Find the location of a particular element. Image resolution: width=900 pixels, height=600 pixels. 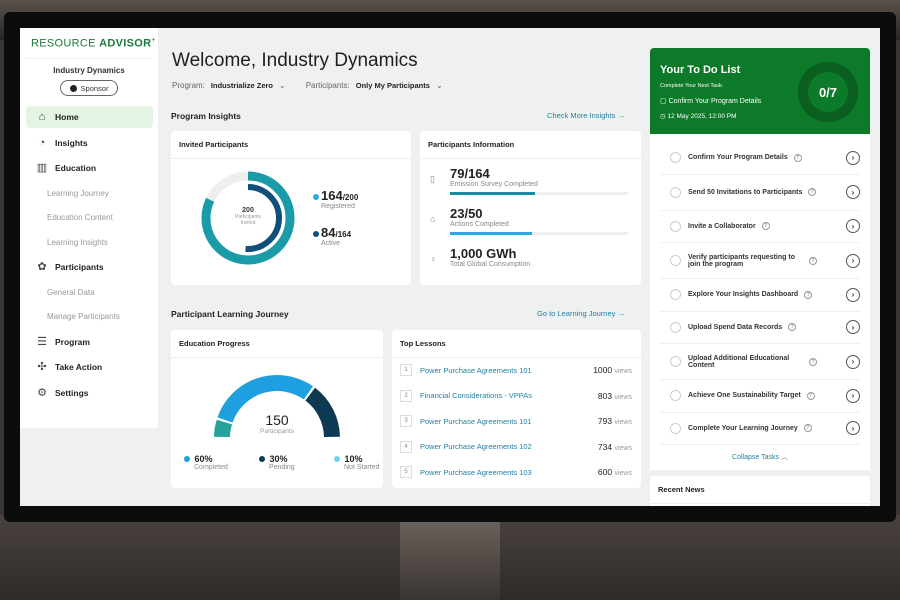

program-select: Industrialize Zero is located at coordinates (242, 85).